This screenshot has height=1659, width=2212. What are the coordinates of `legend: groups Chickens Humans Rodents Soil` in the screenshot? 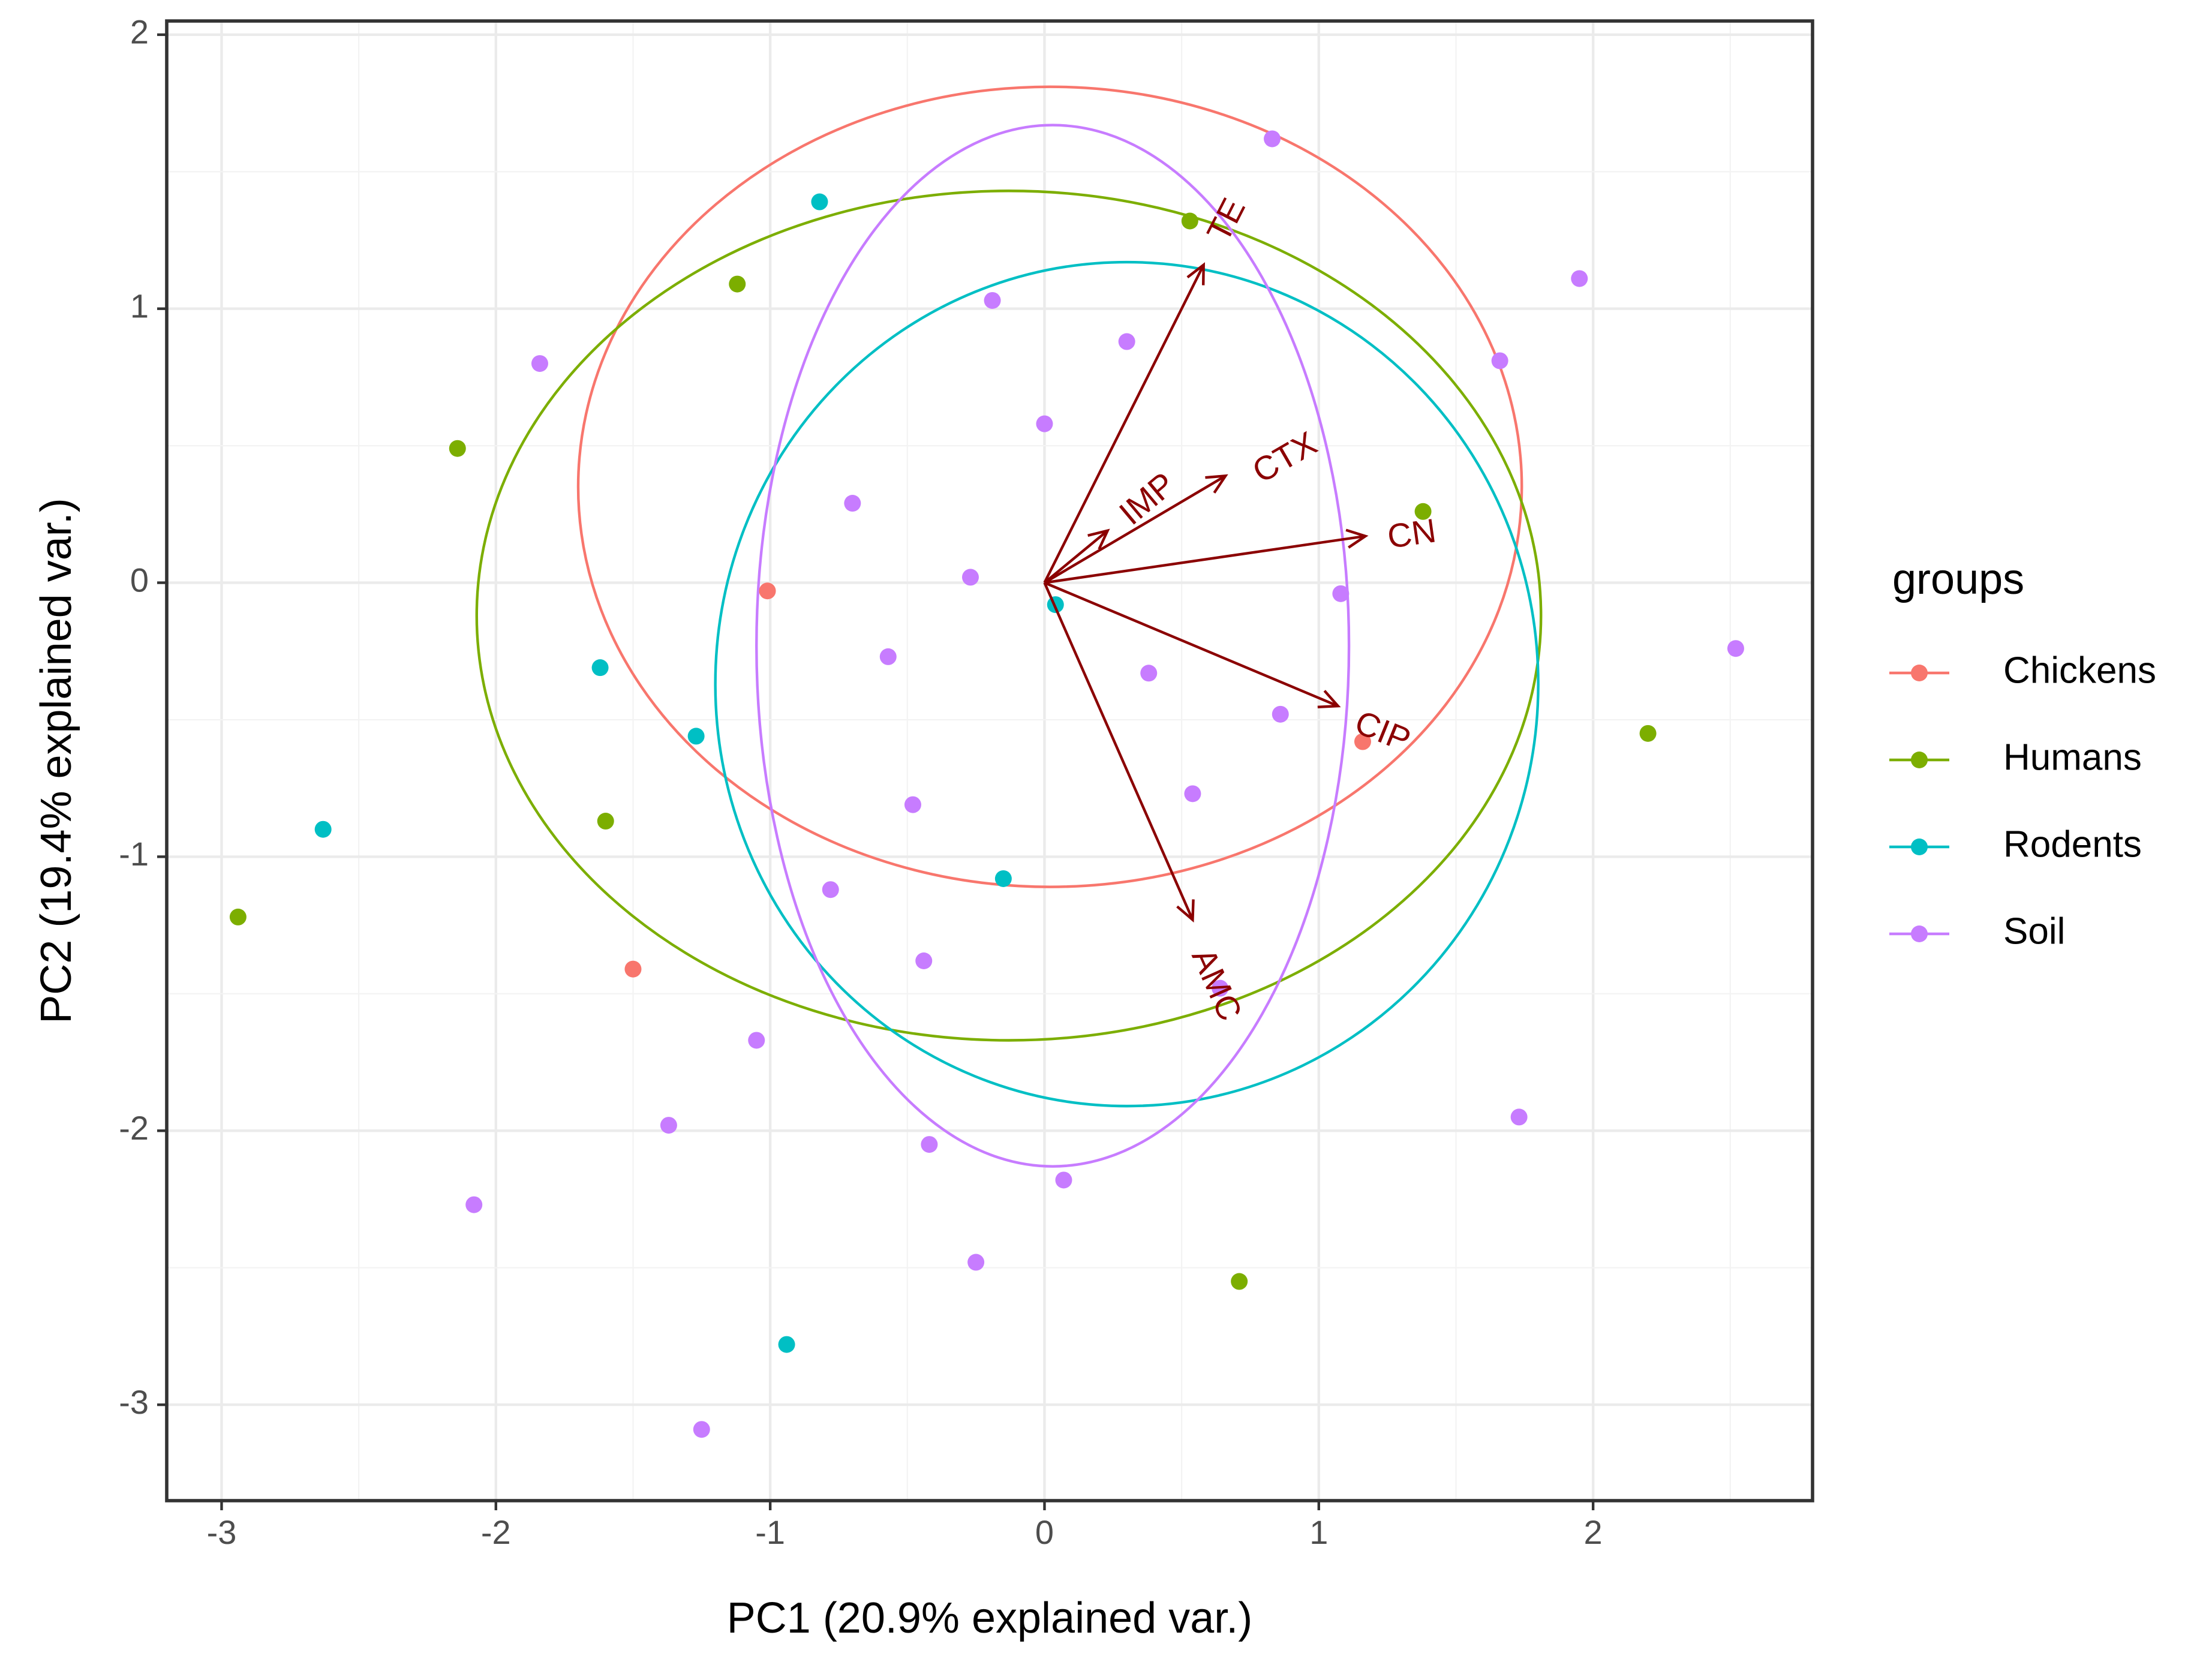 It's located at (2022, 753).